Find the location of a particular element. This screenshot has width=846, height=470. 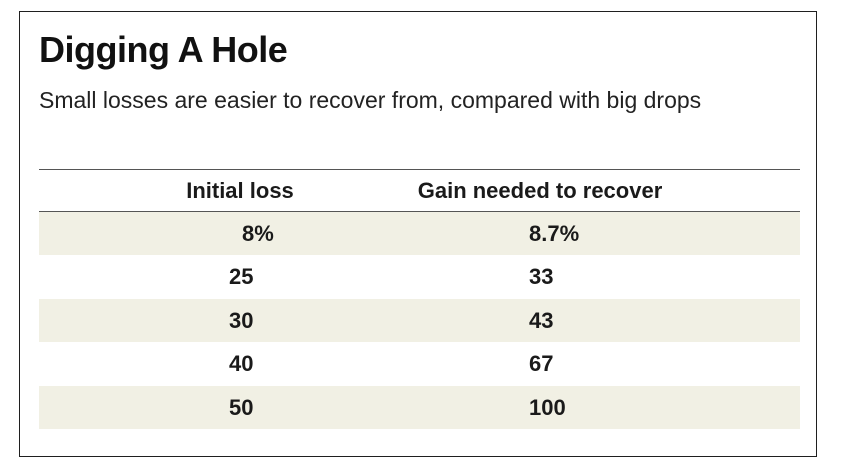

table-top-rule is located at coordinates (419, 169).